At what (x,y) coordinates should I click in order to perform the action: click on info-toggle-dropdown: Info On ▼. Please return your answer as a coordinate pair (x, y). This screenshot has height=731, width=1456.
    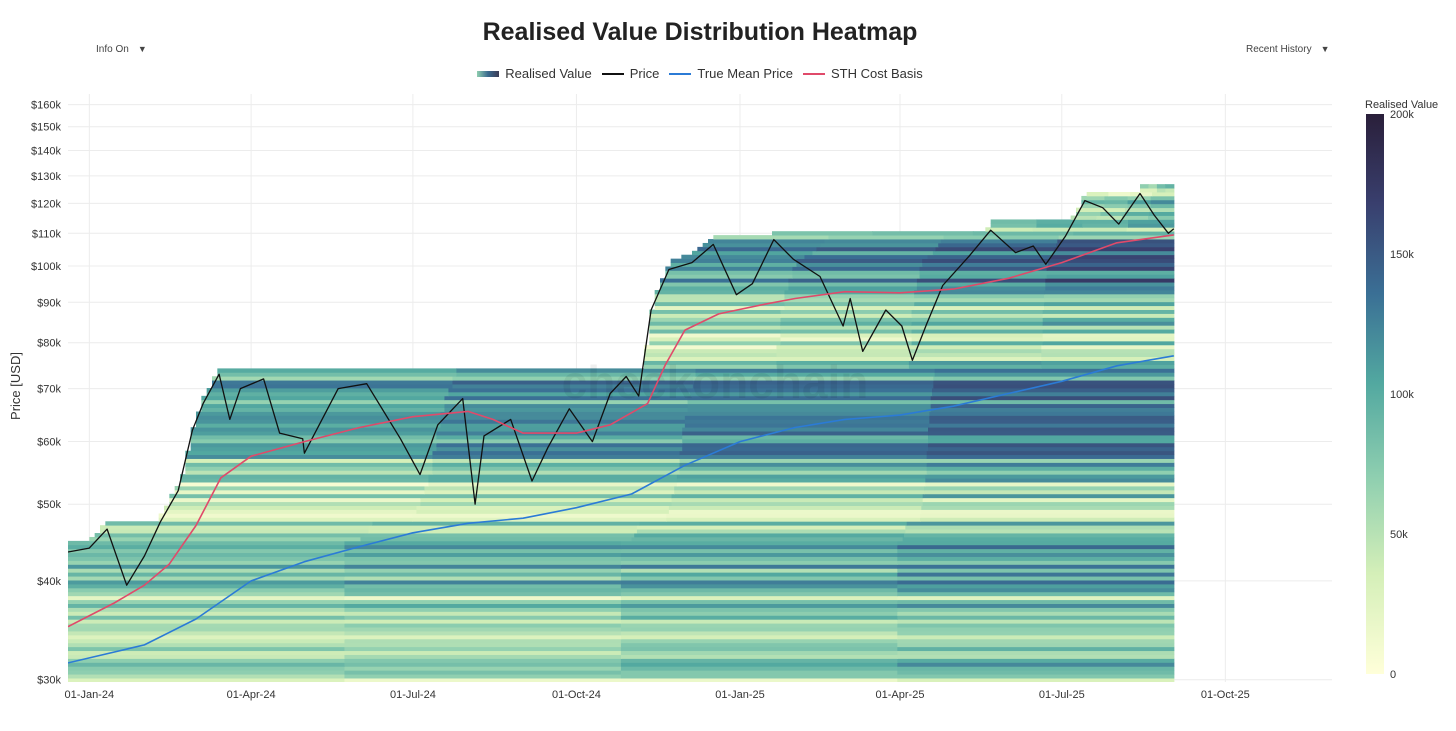
    Looking at the image, I should click on (121, 49).